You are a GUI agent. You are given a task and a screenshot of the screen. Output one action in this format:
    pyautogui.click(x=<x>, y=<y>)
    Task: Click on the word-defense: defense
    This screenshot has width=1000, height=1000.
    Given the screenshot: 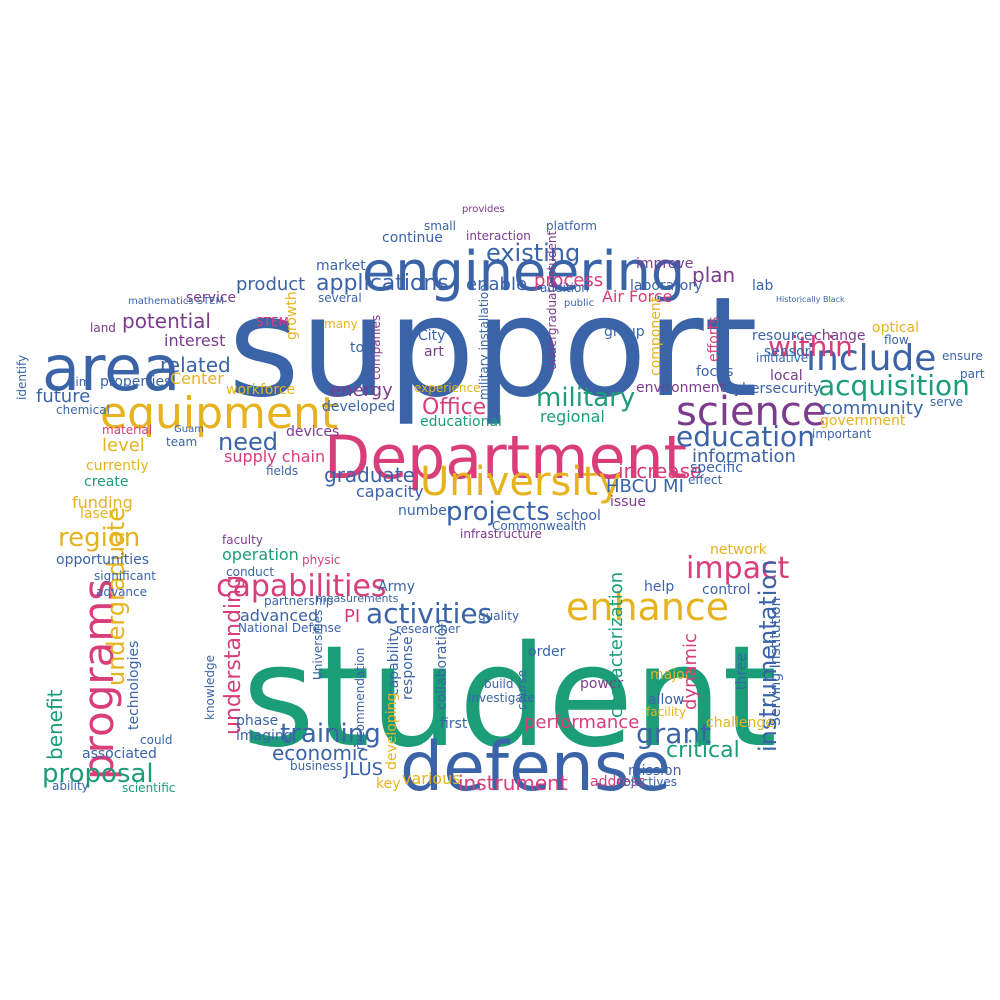 What is the action you would take?
    pyautogui.click(x=535, y=767)
    